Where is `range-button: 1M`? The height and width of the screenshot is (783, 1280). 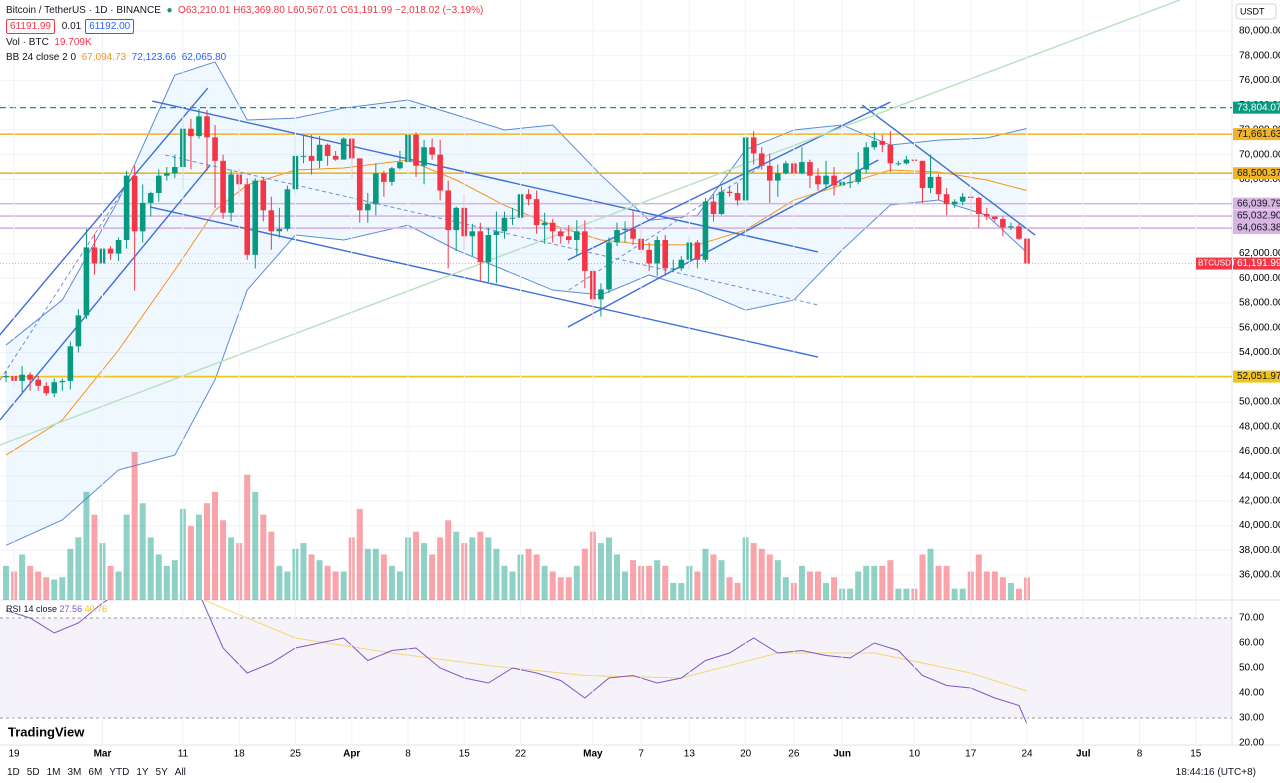 range-button: 1M is located at coordinates (53, 772).